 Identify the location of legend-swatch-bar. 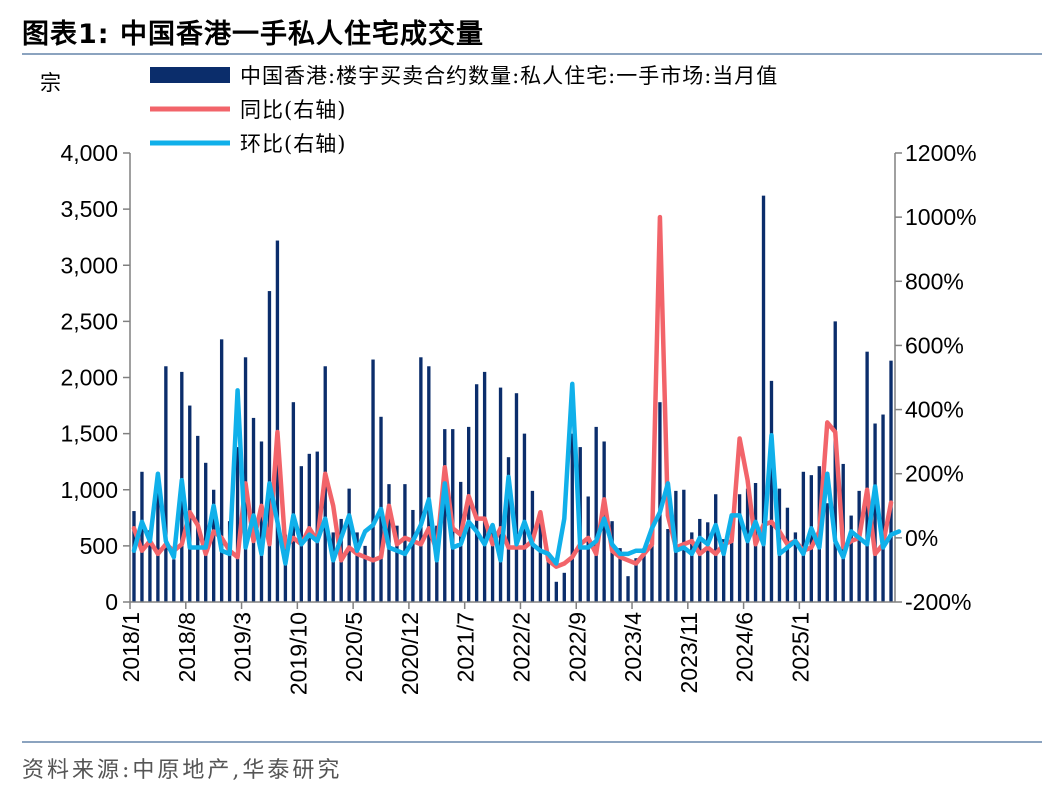
(190, 75).